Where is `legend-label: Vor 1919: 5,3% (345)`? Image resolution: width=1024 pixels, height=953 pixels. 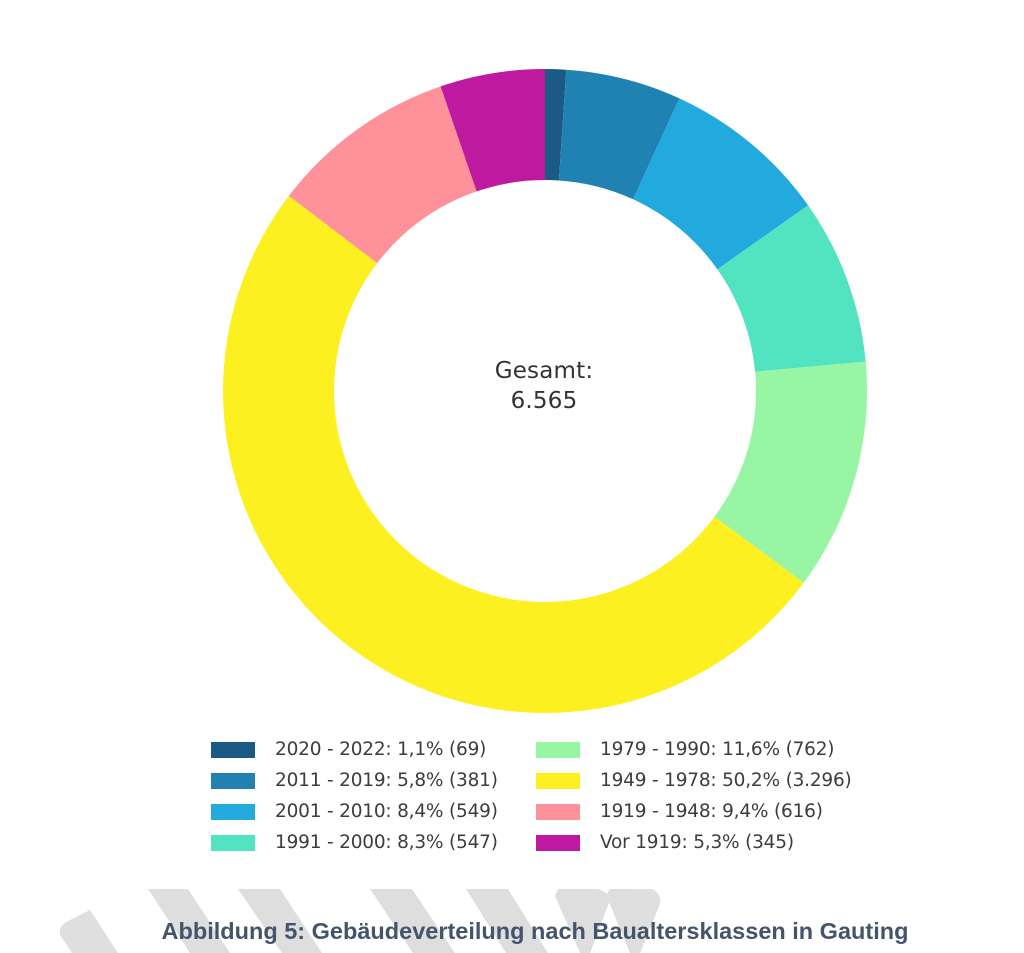
legend-label: Vor 1919: 5,3% (345) is located at coordinates (697, 842).